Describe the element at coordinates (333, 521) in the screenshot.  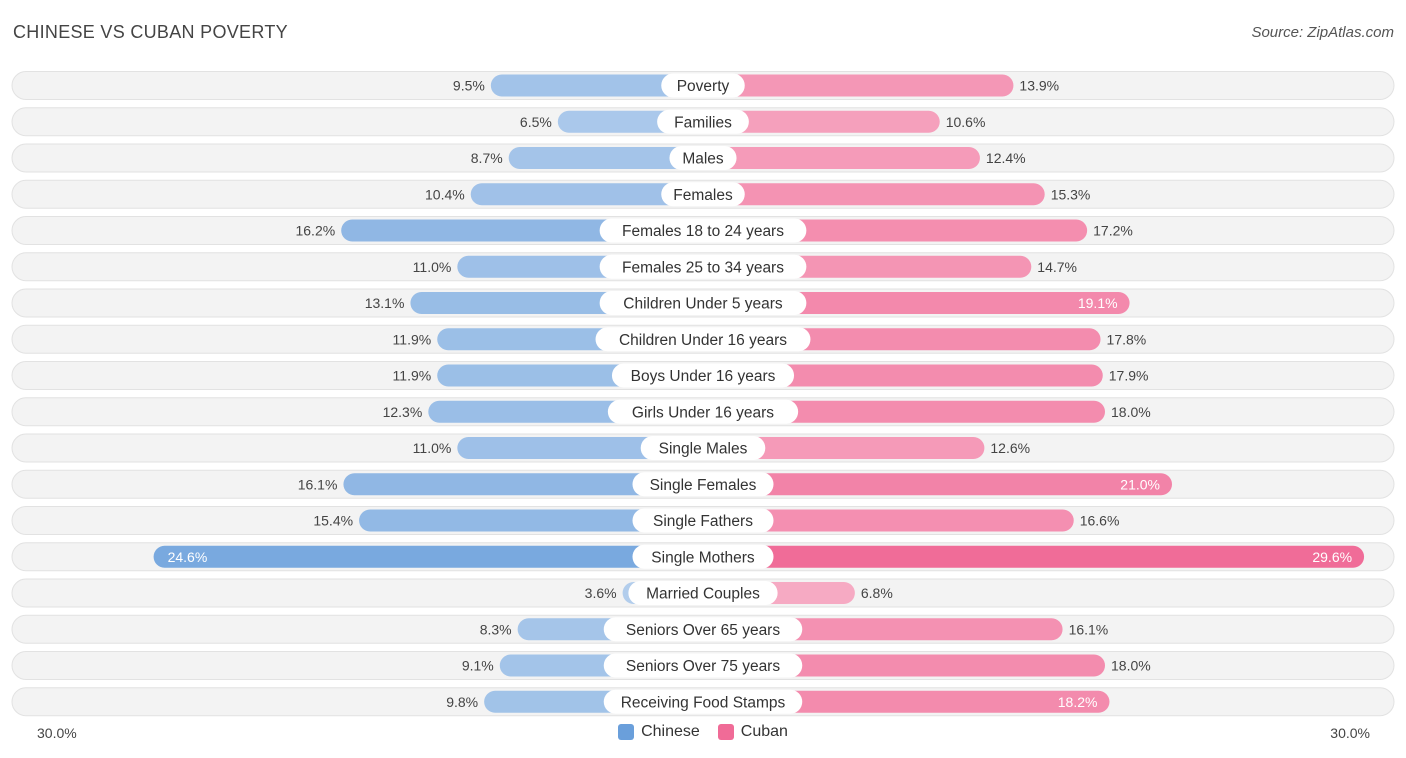
I see `value-label-chinese-single-fathers: 15.4%` at that location.